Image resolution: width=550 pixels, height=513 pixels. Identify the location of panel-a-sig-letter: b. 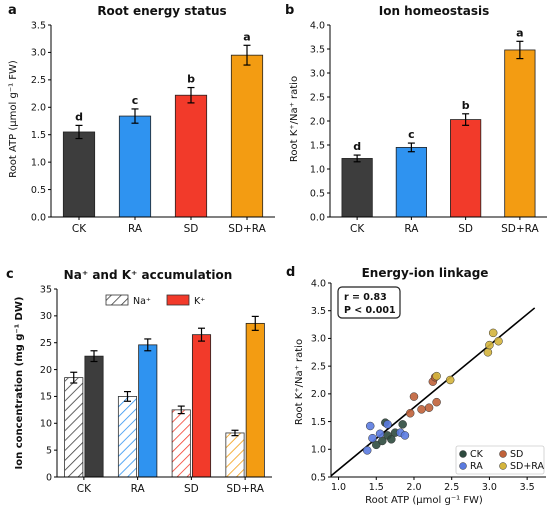
(191, 79).